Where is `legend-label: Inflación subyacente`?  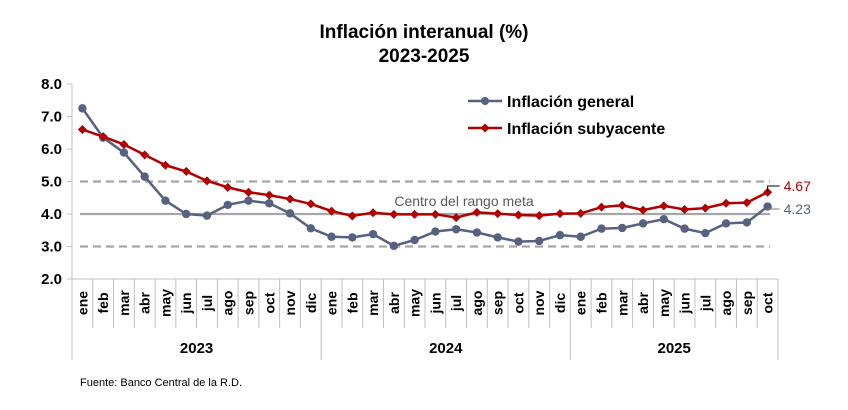 legend-label: Inflación subyacente is located at coordinates (586, 129).